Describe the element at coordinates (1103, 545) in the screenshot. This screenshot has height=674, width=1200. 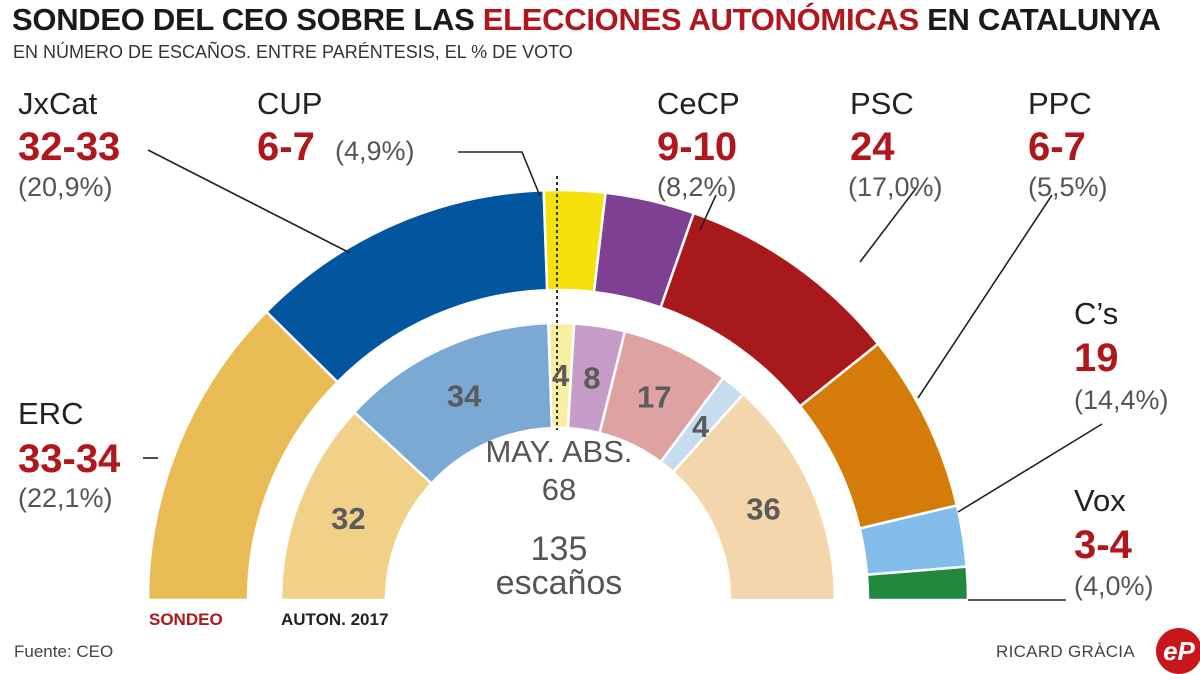
I see `seats-vox: 3-4` at that location.